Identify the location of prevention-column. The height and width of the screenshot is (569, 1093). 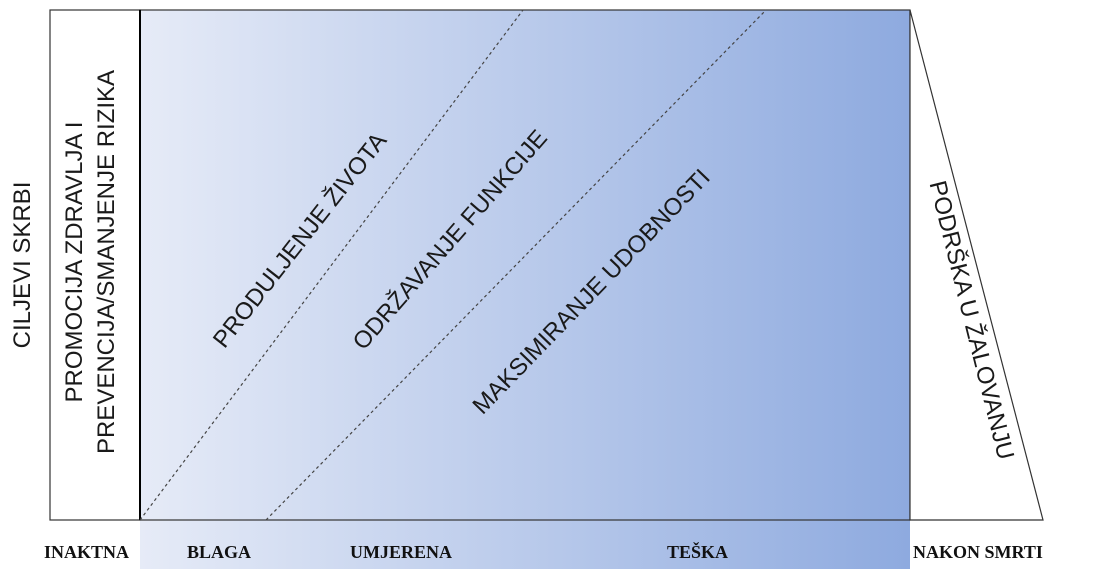
(95, 265).